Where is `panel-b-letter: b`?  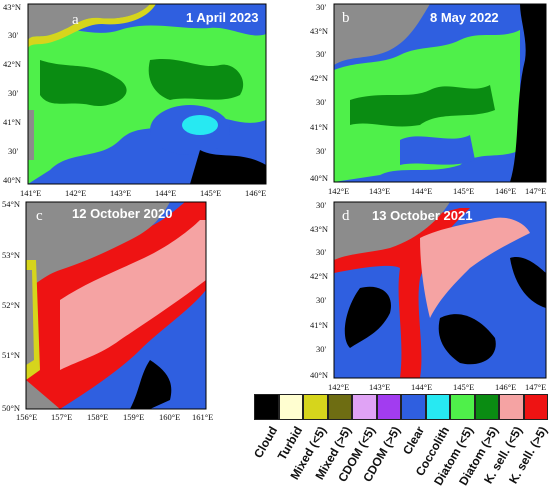
panel-b-letter: b is located at coordinates (346, 18).